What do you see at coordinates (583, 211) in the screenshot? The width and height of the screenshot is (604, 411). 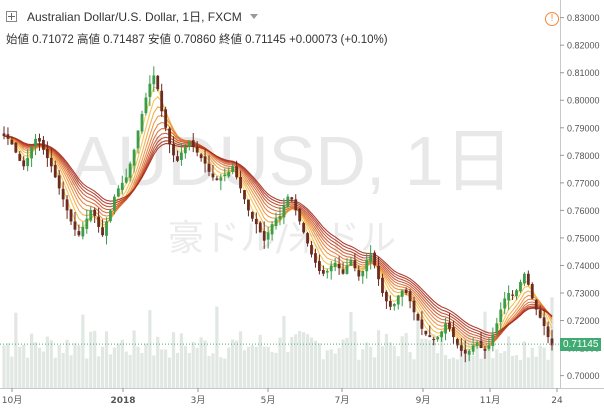 I see `y-tick-label: 0.76000` at bounding box center [583, 211].